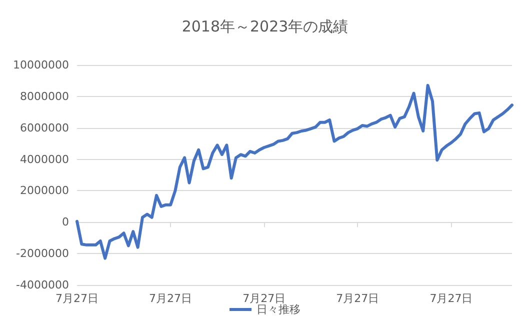 The height and width of the screenshot is (330, 530). What do you see at coordinates (44, 191) in the screenshot?
I see `y-tick-label: 2000000` at bounding box center [44, 191].